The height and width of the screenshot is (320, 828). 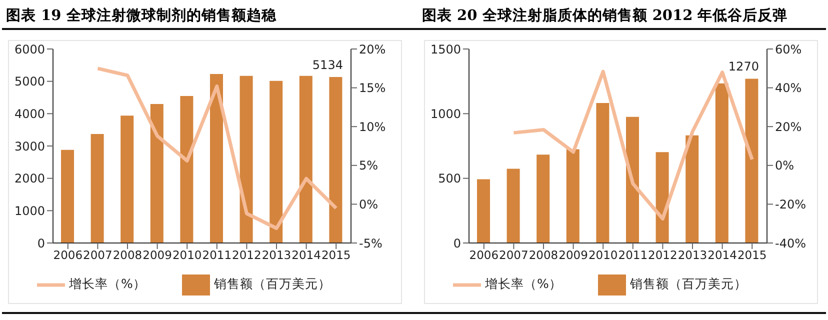 What do you see at coordinates (372, 88) in the screenshot?
I see `y2-tick-label: 15%` at bounding box center [372, 88].